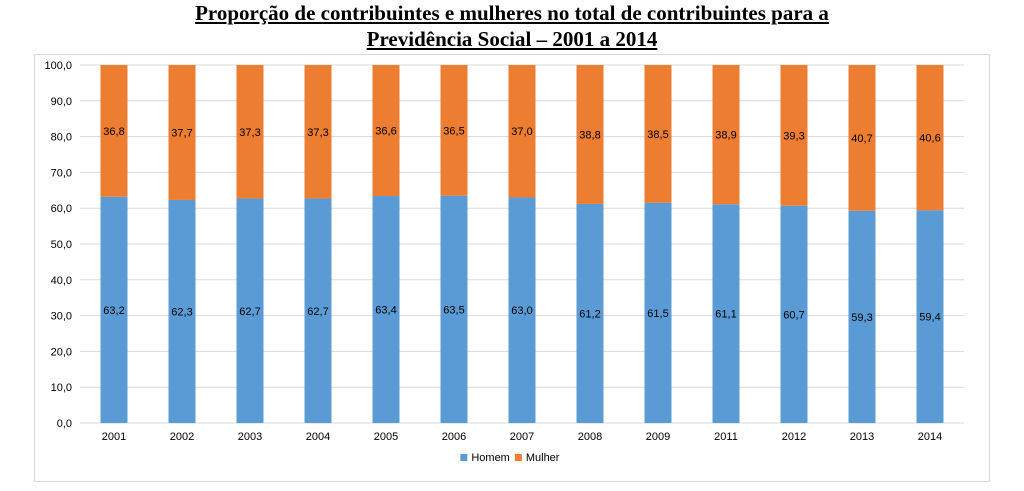 This screenshot has width=1024, height=491. What do you see at coordinates (61, 388) in the screenshot?
I see `y-tick-label: 10,0` at bounding box center [61, 388].